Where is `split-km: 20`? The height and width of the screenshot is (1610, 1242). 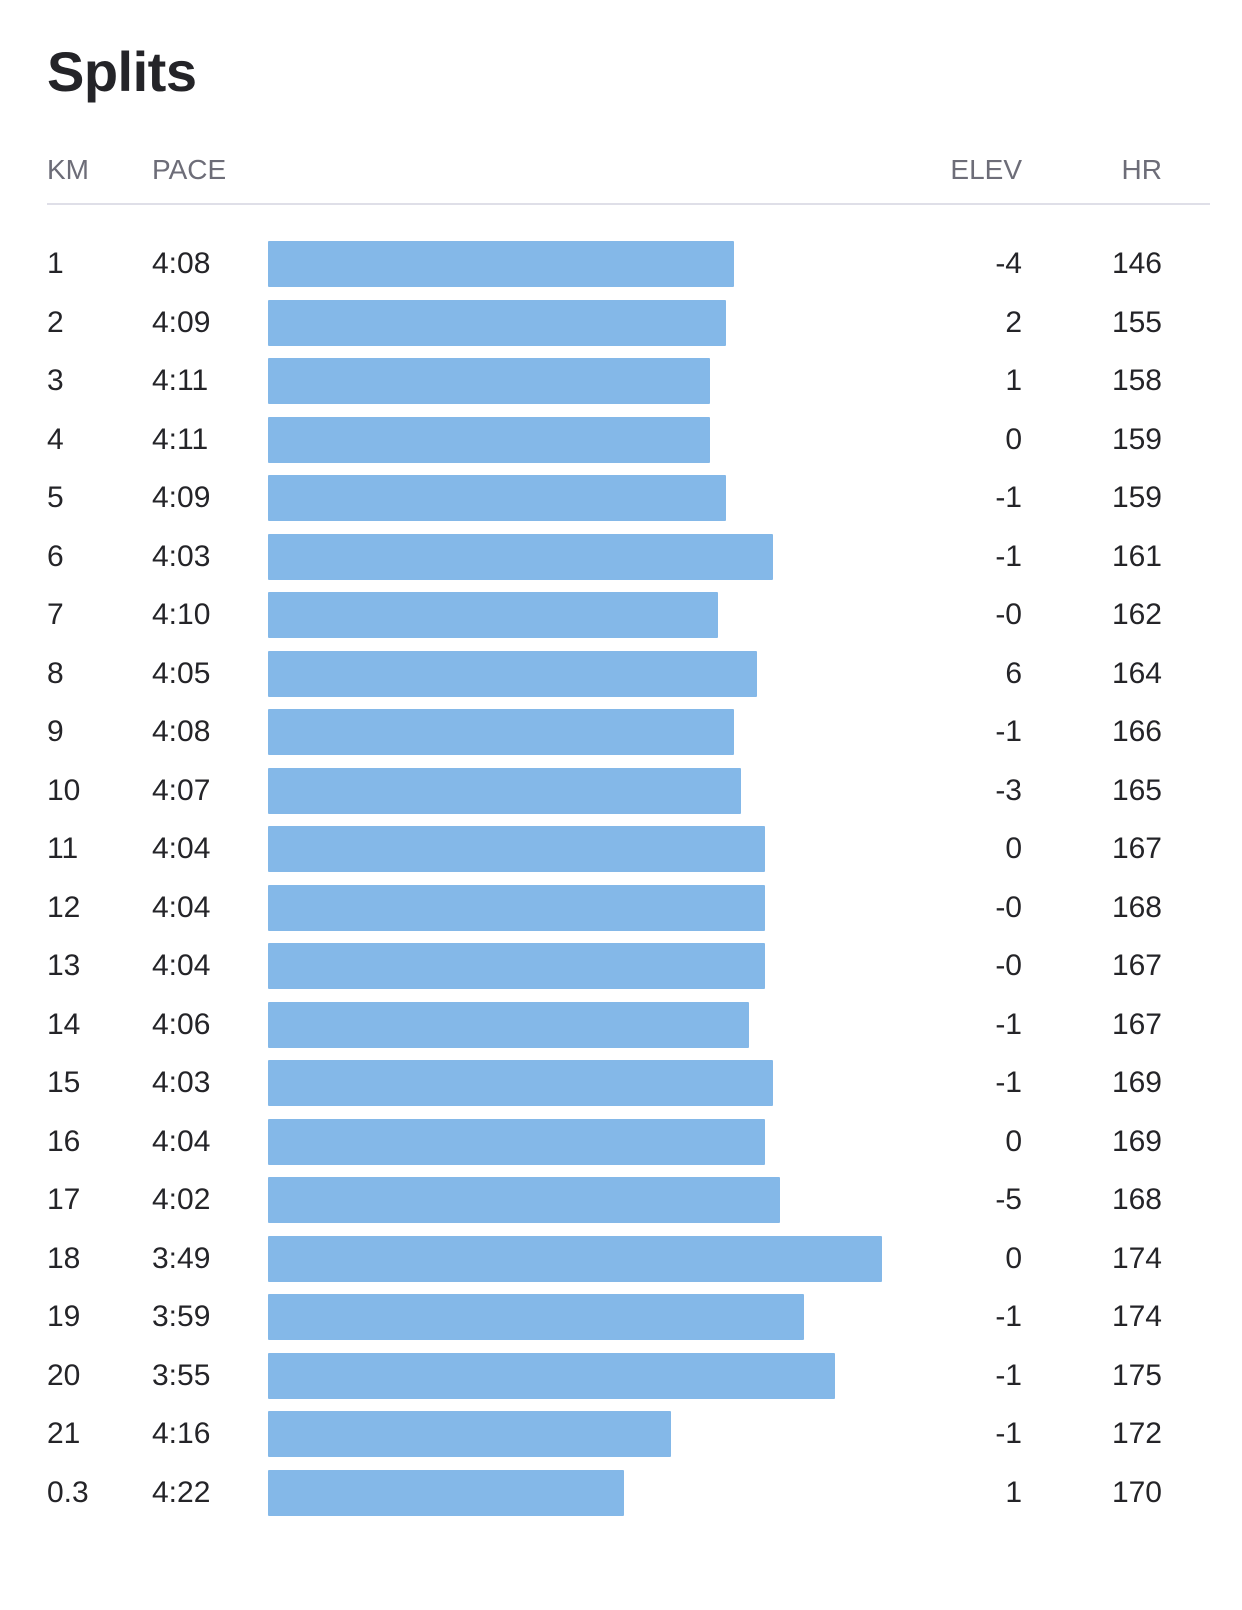
split-km: 20 is located at coordinates (64, 1375).